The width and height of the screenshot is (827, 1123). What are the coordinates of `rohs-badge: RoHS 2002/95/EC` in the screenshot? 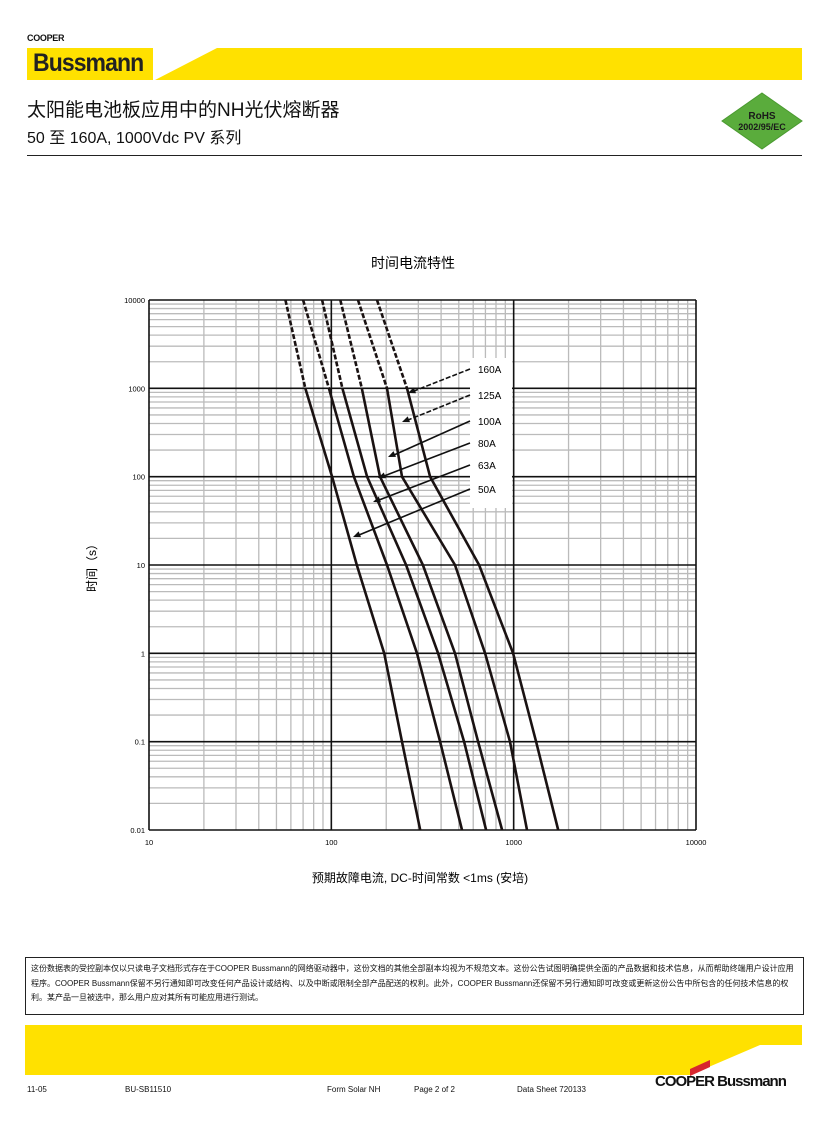 It's located at (762, 121).